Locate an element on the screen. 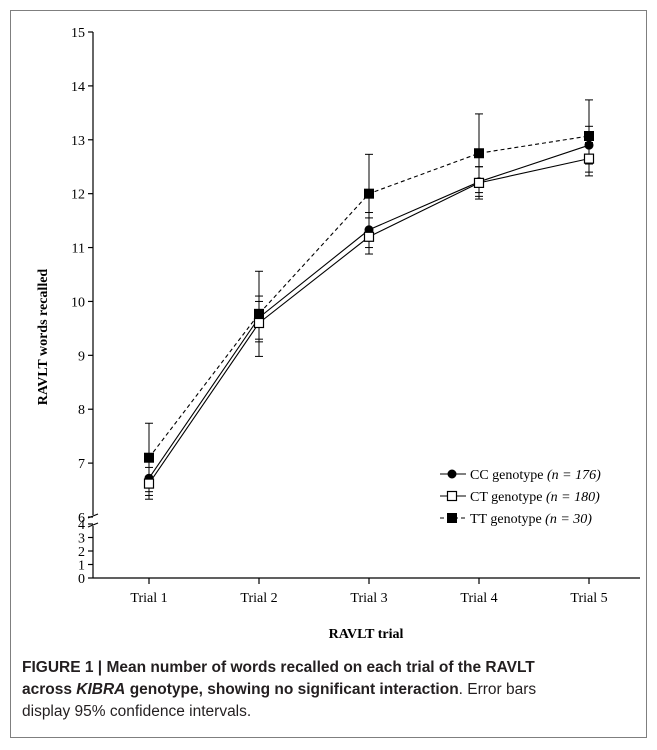 The image size is (657, 750). legend-series-n: (n = 30) is located at coordinates (568, 519).